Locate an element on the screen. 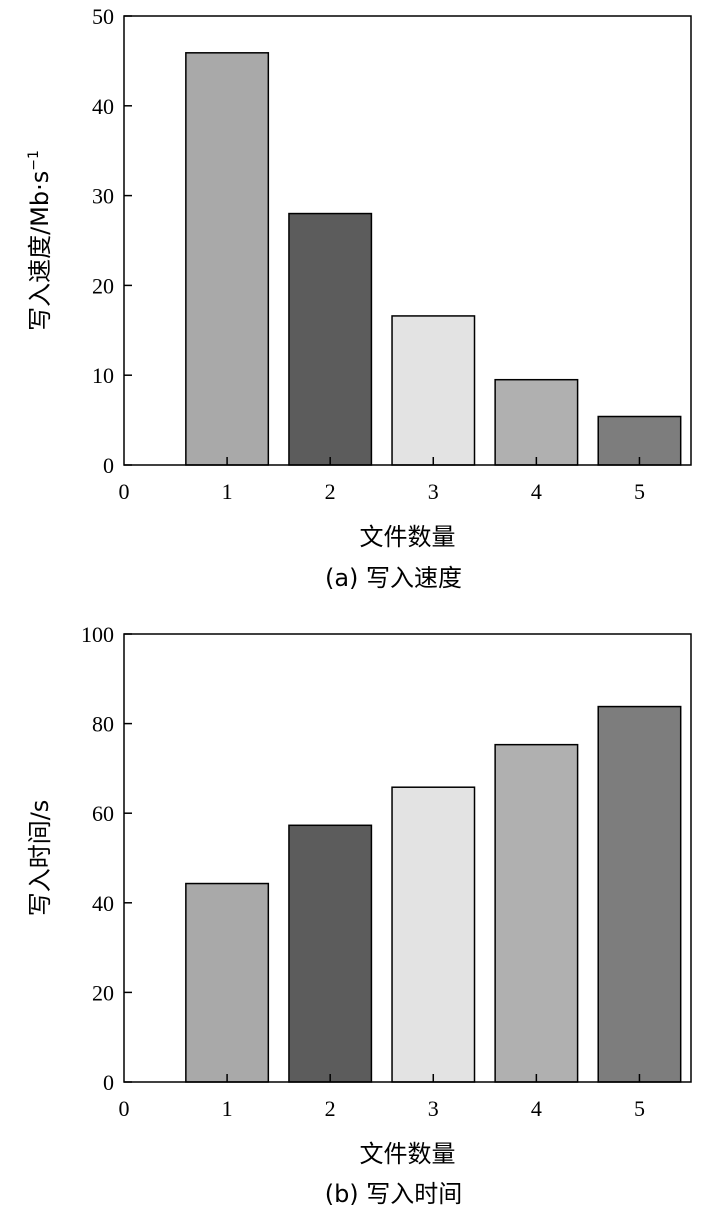 This screenshot has width=709, height=1212. y-axis-label: 写入速度/Mb·s−1 is located at coordinates (40, 240).